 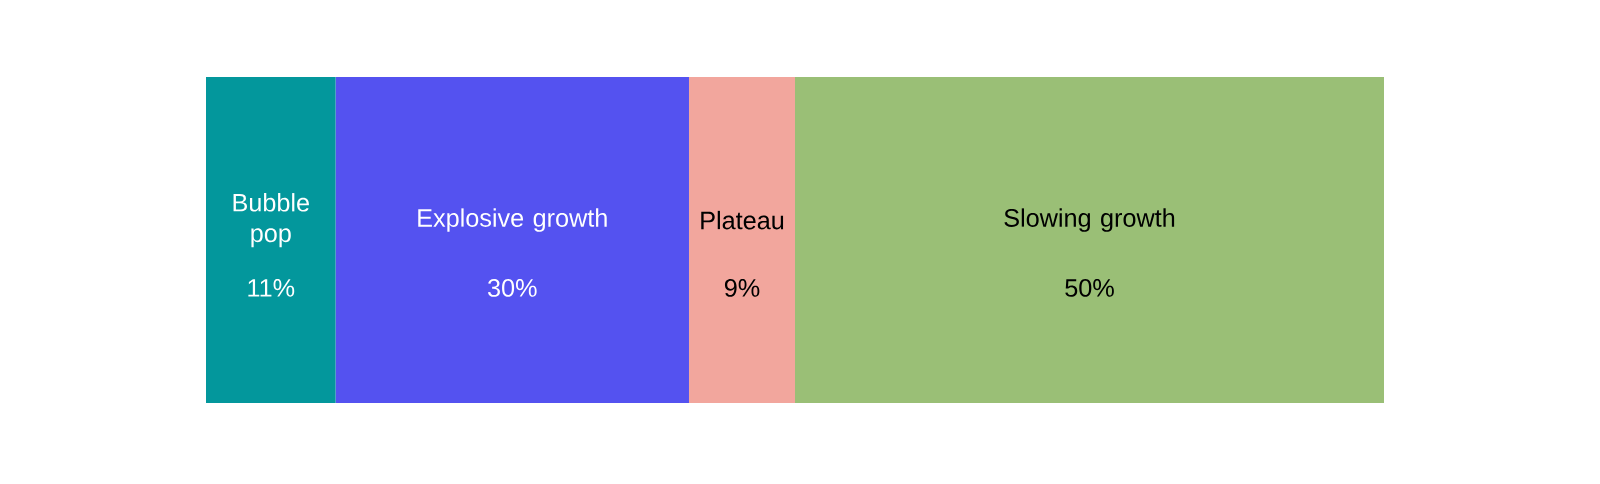 I want to click on series-label: Slowing growth, so click(x=1089, y=220).